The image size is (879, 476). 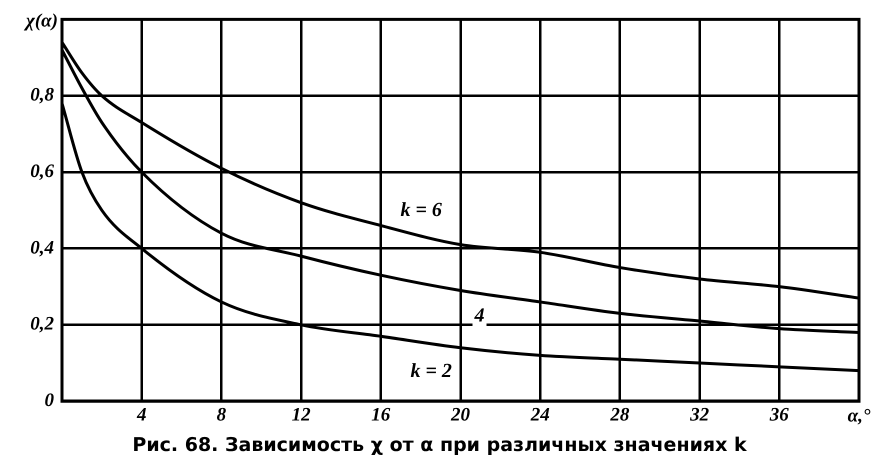 What do you see at coordinates (49, 401) in the screenshot?
I see `y-tick-label: 0` at bounding box center [49, 401].